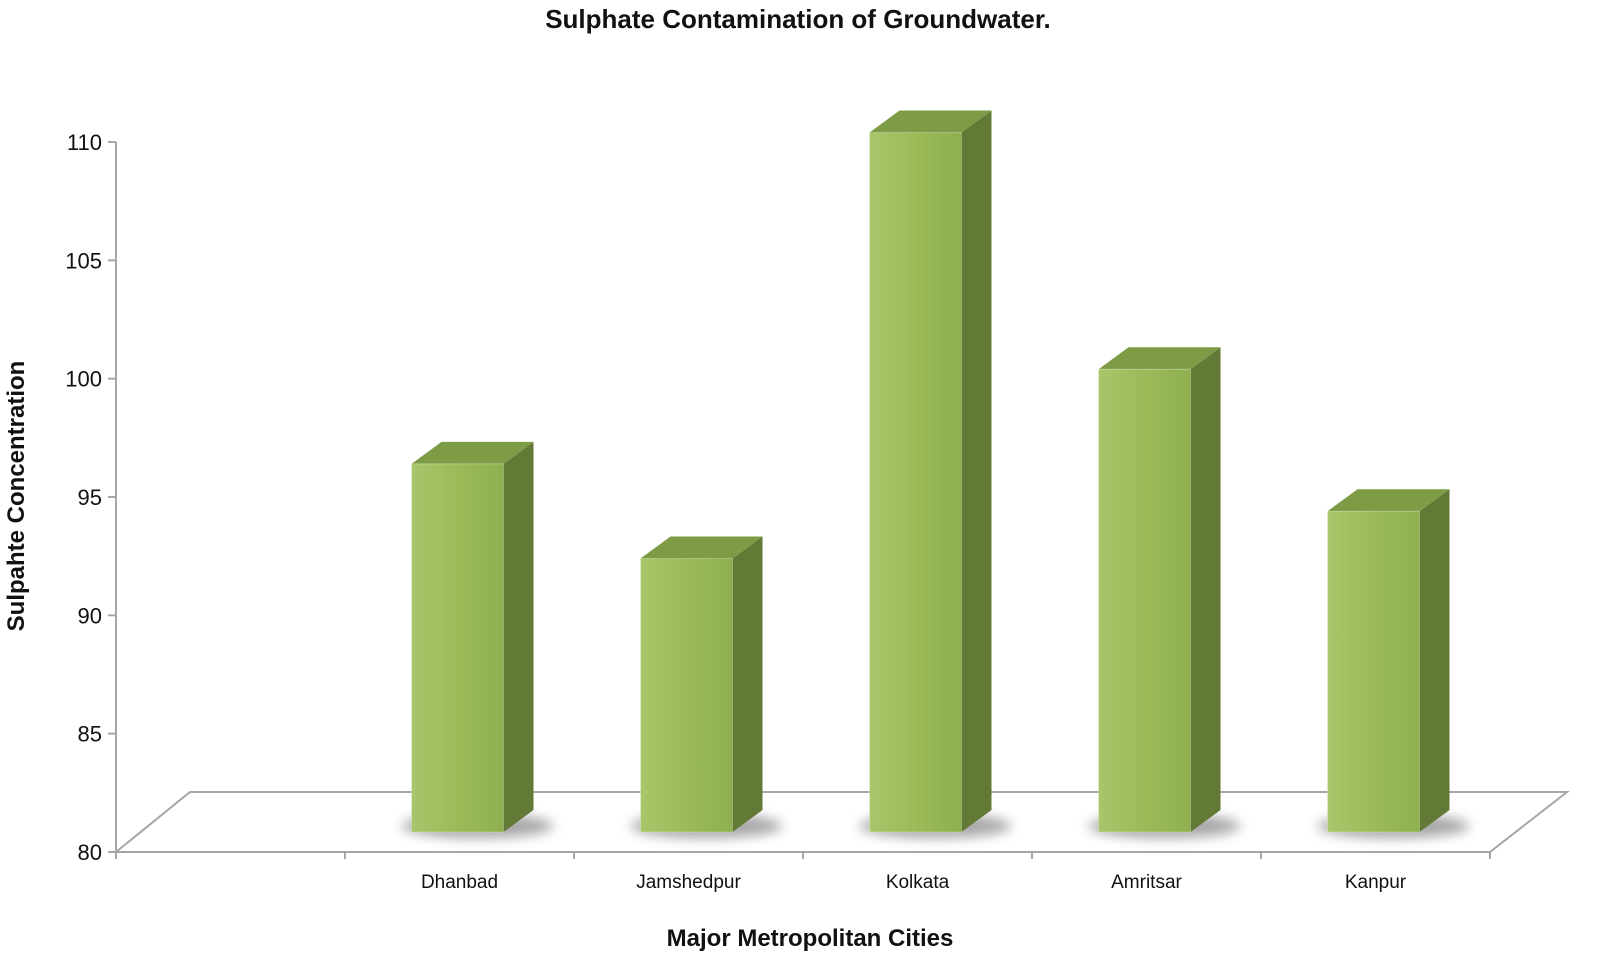 The image size is (1611, 979). I want to click on x-tick-label: Jamshedpur, so click(688, 882).